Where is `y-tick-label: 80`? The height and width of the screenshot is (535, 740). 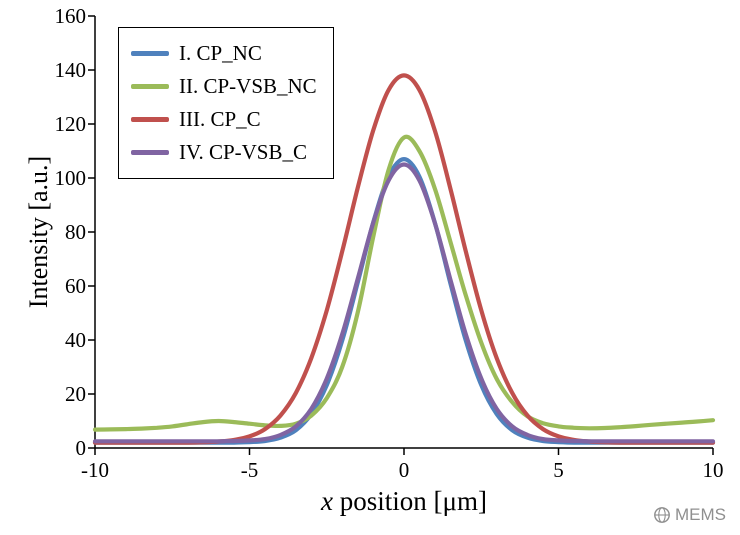
y-tick-label: 80 is located at coordinates (75, 232).